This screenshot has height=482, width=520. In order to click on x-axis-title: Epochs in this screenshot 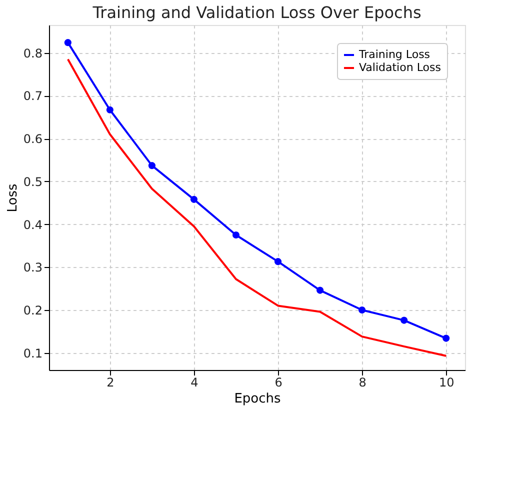, I will do `click(258, 399)`.